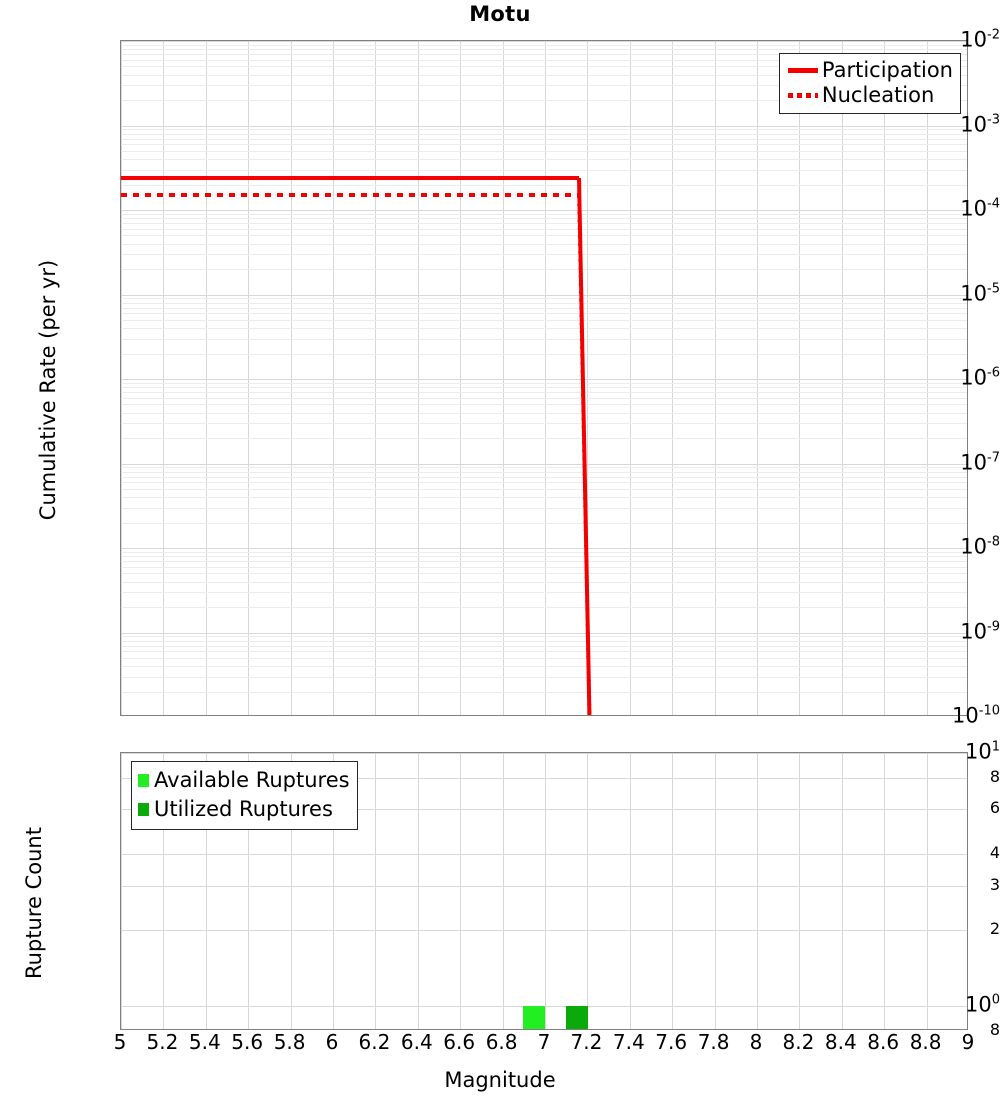  What do you see at coordinates (887, 70) in the screenshot?
I see `legend-label-participation: Participation` at bounding box center [887, 70].